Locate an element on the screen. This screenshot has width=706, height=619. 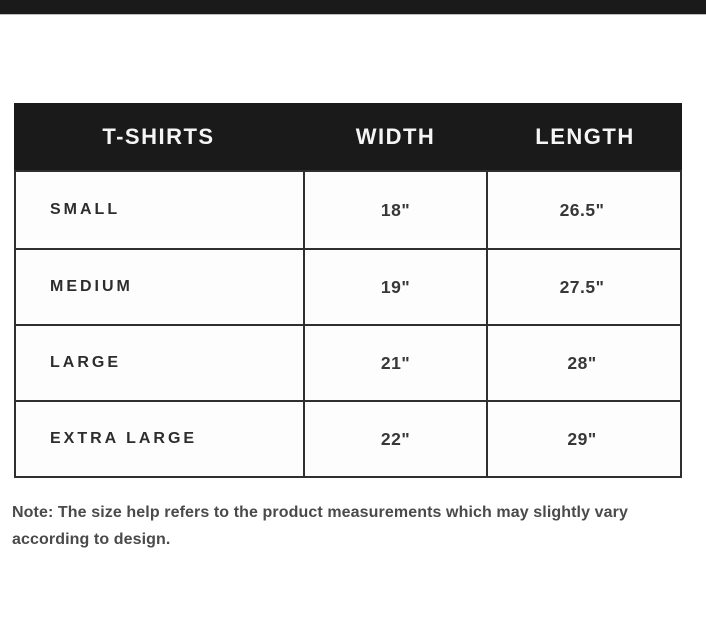
header-tshirts: T-SHIRTS is located at coordinates (158, 136).